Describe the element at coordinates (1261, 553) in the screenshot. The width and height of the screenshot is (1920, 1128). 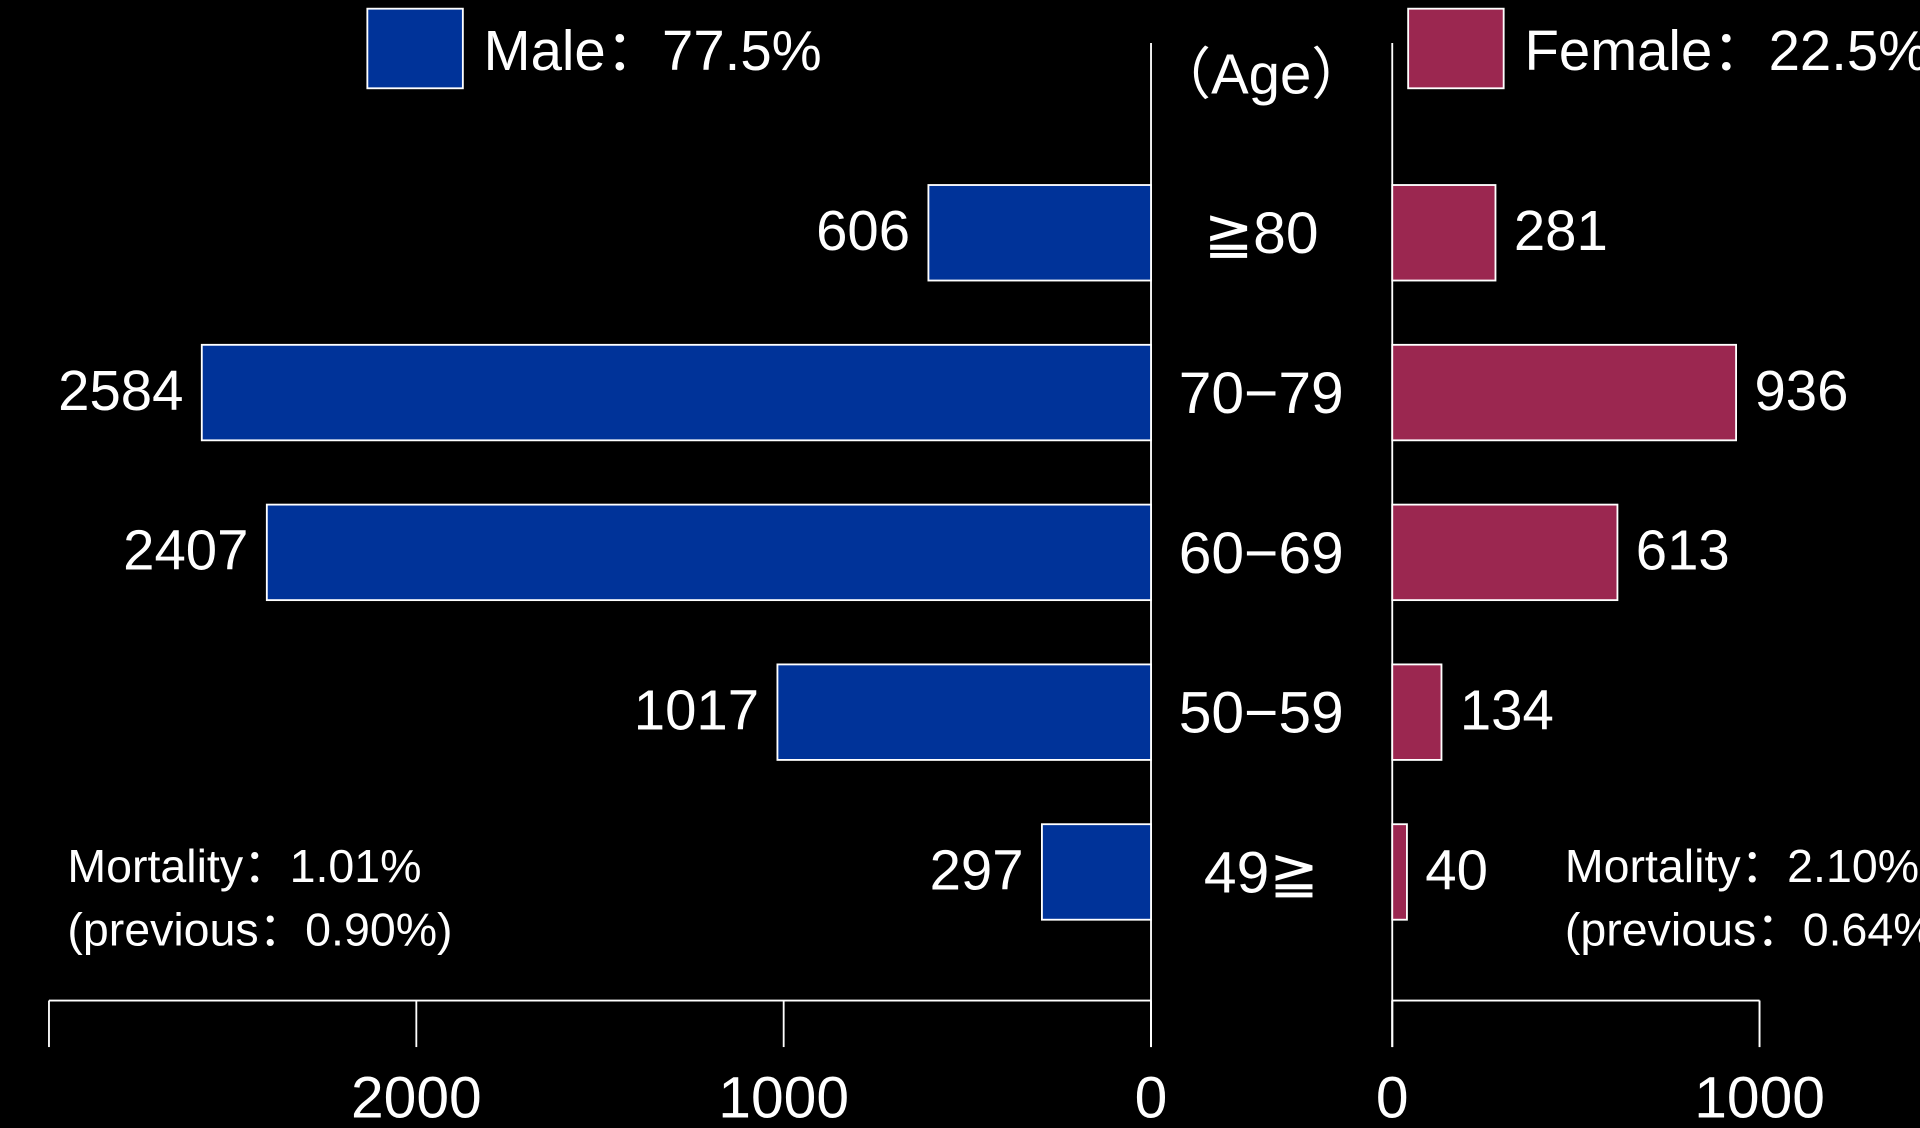
I see `category-label: 60−69` at that location.